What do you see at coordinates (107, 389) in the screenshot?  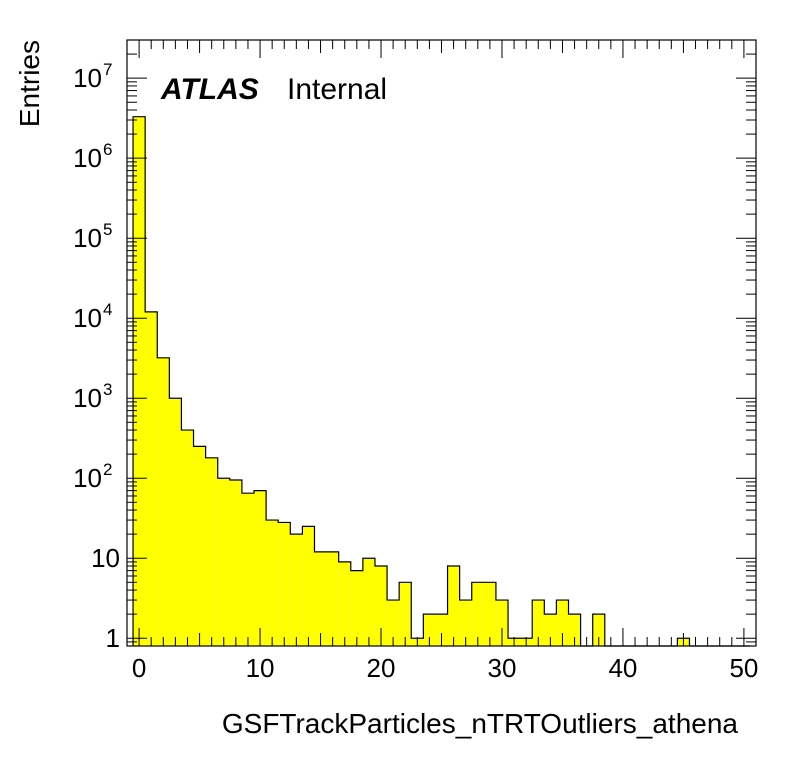 I see `y-tick-exponent: 3` at bounding box center [107, 389].